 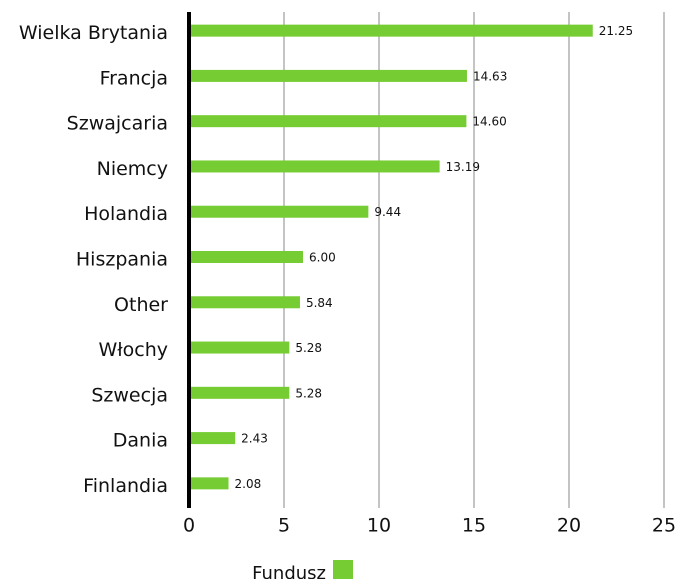 What do you see at coordinates (141, 305) in the screenshot?
I see `y-tick-label: Other` at bounding box center [141, 305].